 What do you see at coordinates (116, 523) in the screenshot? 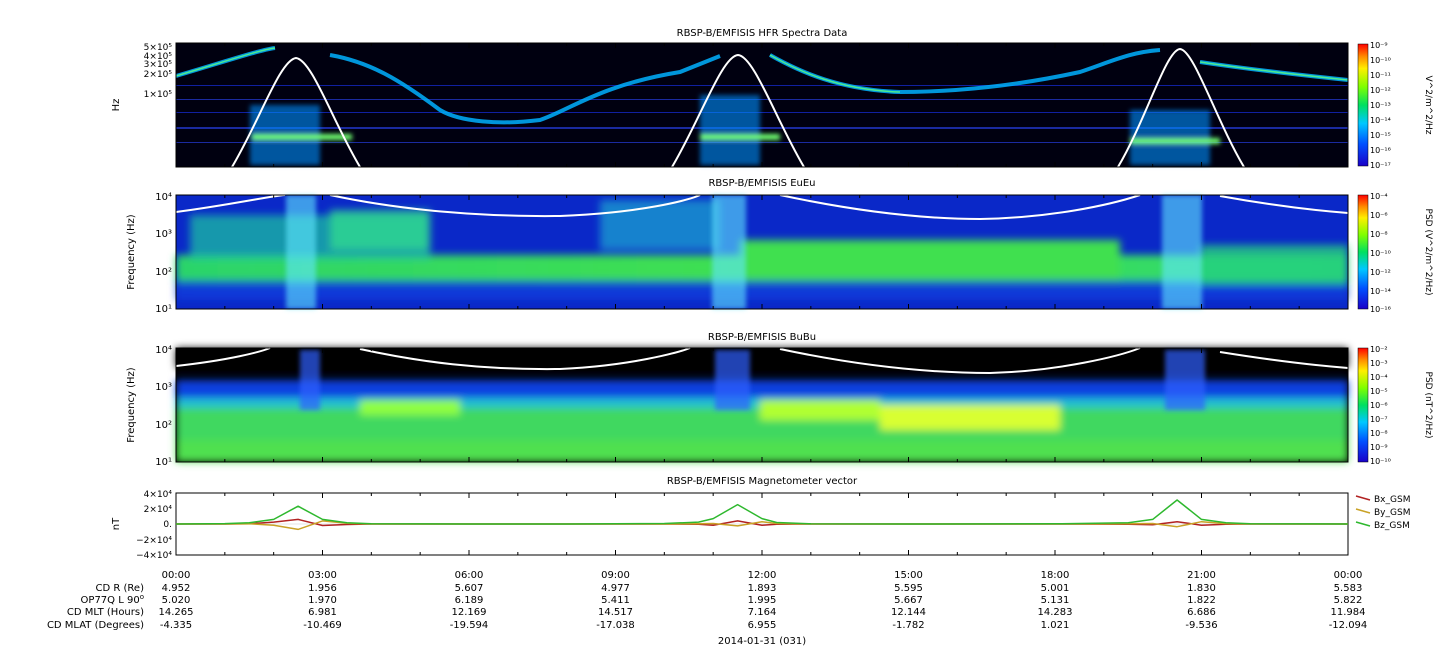
I see `y-axis-label: nT` at bounding box center [116, 523].